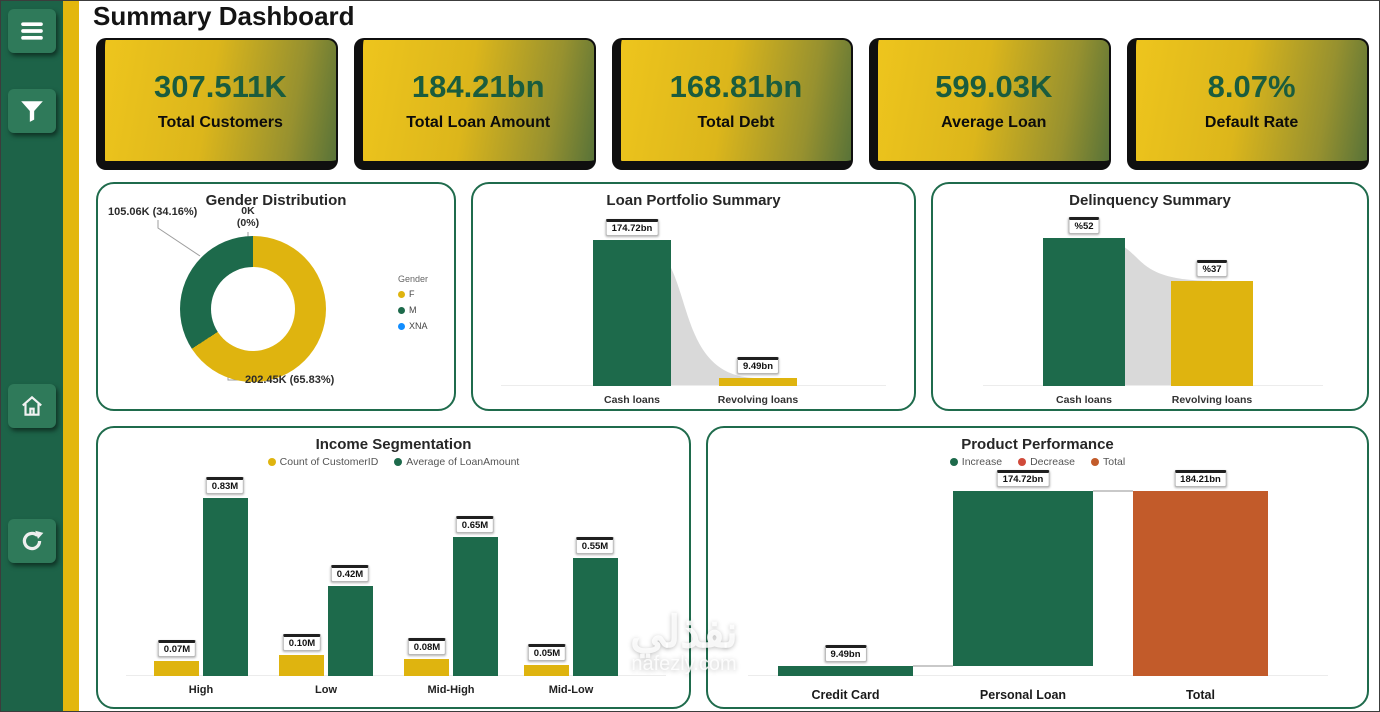 The image size is (1380, 712). I want to click on refresh-button, so click(32, 541).